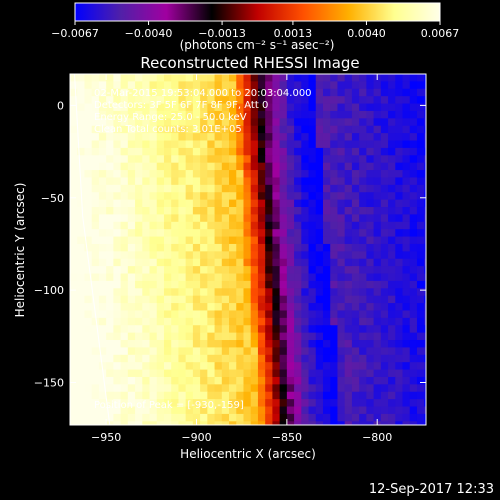 The width and height of the screenshot is (500, 500). What do you see at coordinates (169, 405) in the screenshot?
I see `peak-position-label: Position of Peak = [-930,-159]` at bounding box center [169, 405].